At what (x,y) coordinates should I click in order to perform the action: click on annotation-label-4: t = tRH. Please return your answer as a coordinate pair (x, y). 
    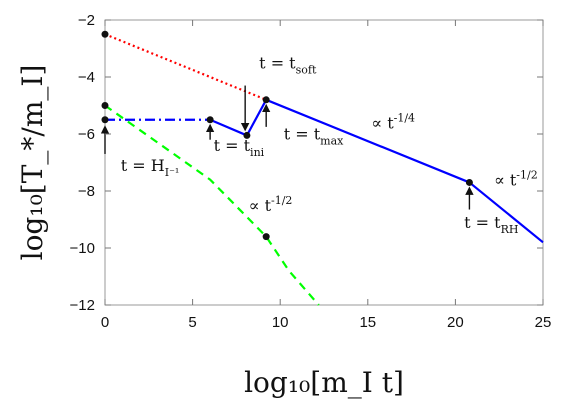
    Looking at the image, I should click on (492, 224).